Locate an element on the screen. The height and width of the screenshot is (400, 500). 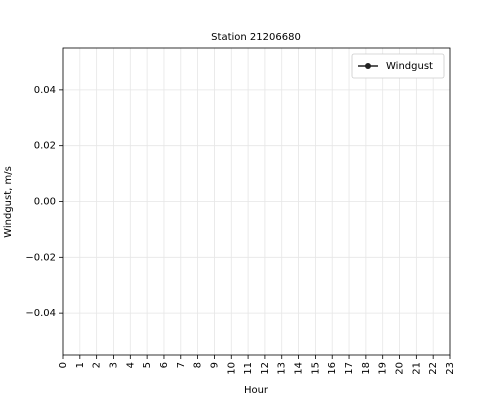
x-tick-label: 16 is located at coordinates (332, 368).